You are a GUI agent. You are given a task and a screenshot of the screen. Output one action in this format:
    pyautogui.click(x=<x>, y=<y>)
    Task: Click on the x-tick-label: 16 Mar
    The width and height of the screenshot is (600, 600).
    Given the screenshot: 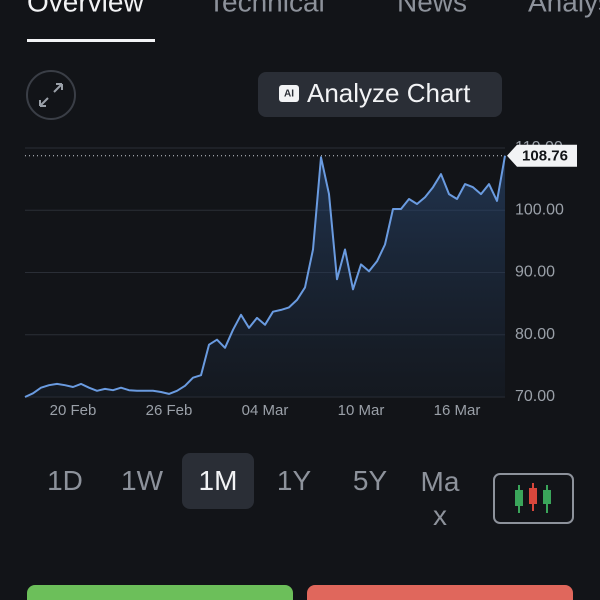 What is the action you would take?
    pyautogui.click(x=457, y=410)
    